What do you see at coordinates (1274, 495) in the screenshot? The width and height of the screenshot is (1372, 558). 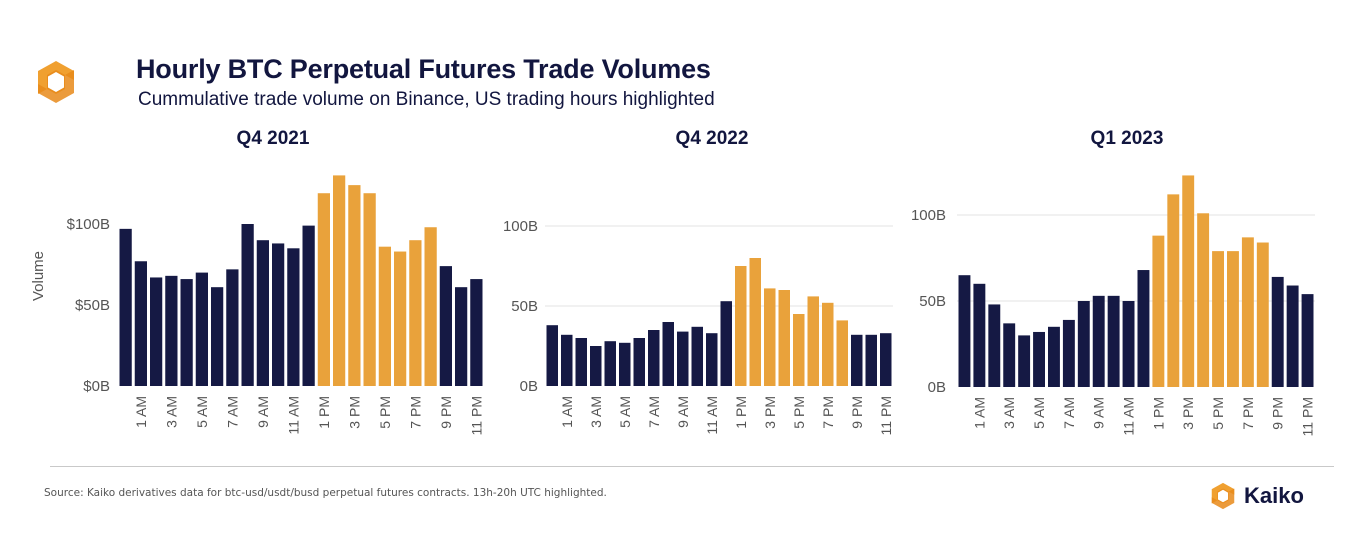 I see `brand-name: Kaiko` at bounding box center [1274, 495].